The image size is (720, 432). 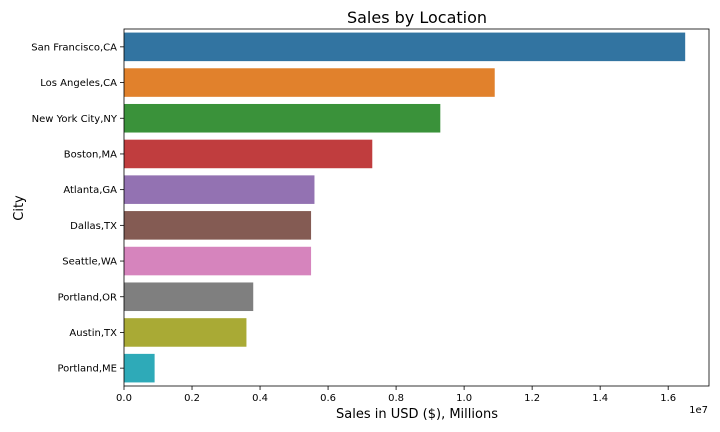 I want to click on y-tick-label: Portland,OR, so click(x=87, y=297).